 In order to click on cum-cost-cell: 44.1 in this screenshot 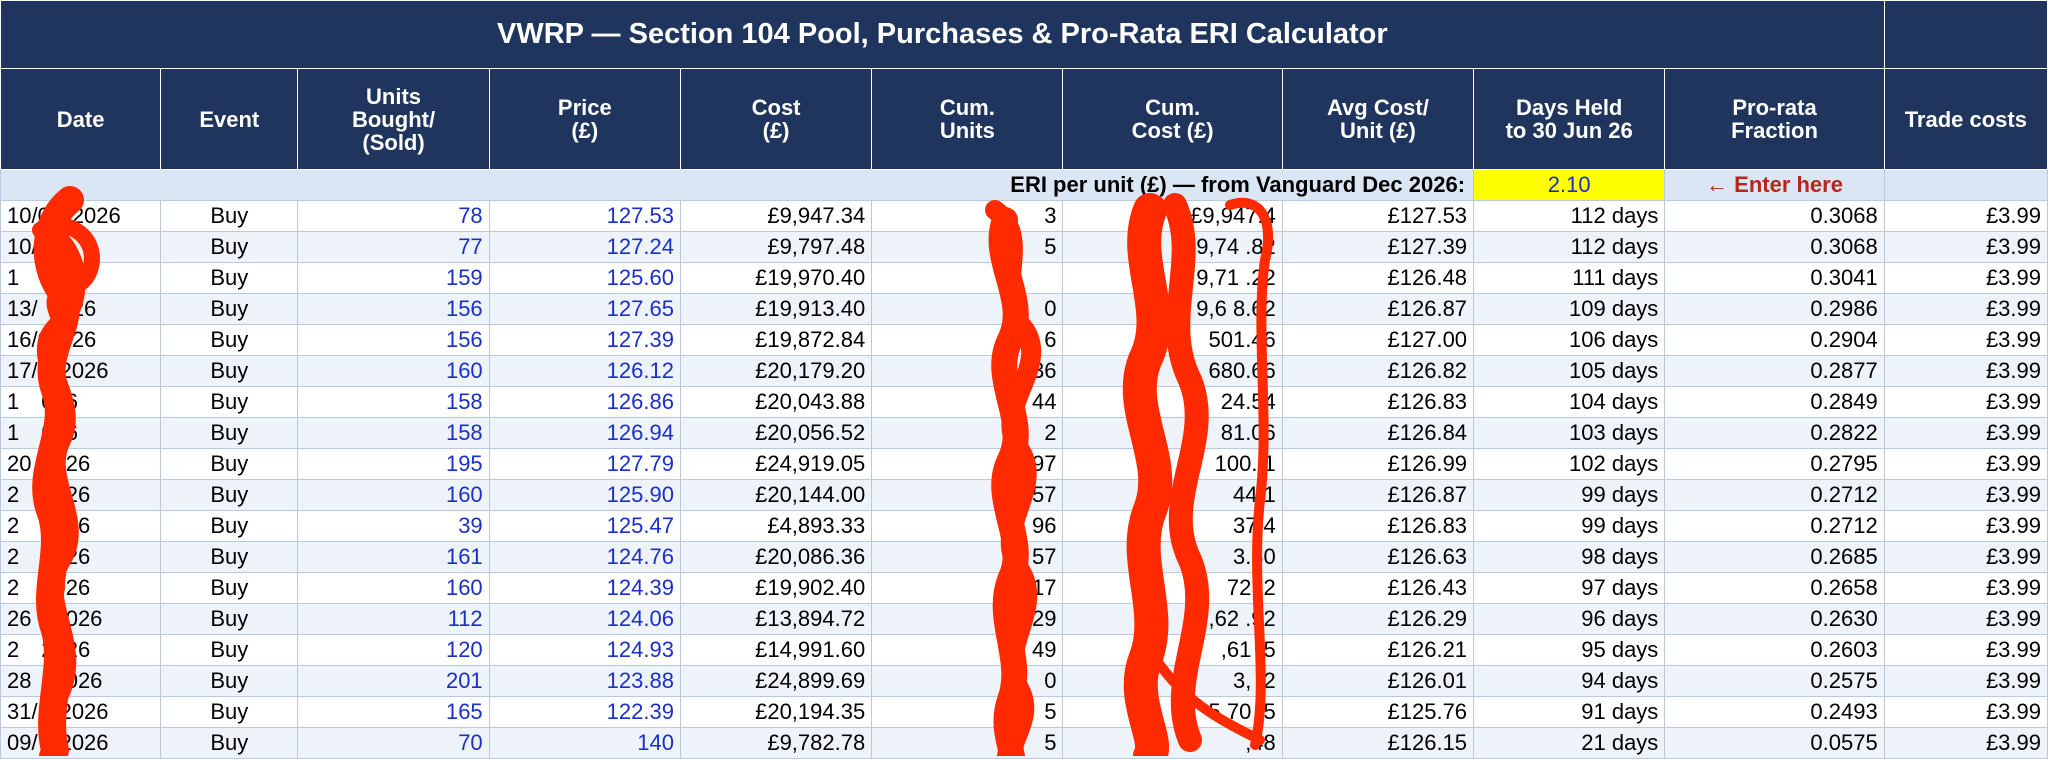, I will do `click(1172, 495)`.